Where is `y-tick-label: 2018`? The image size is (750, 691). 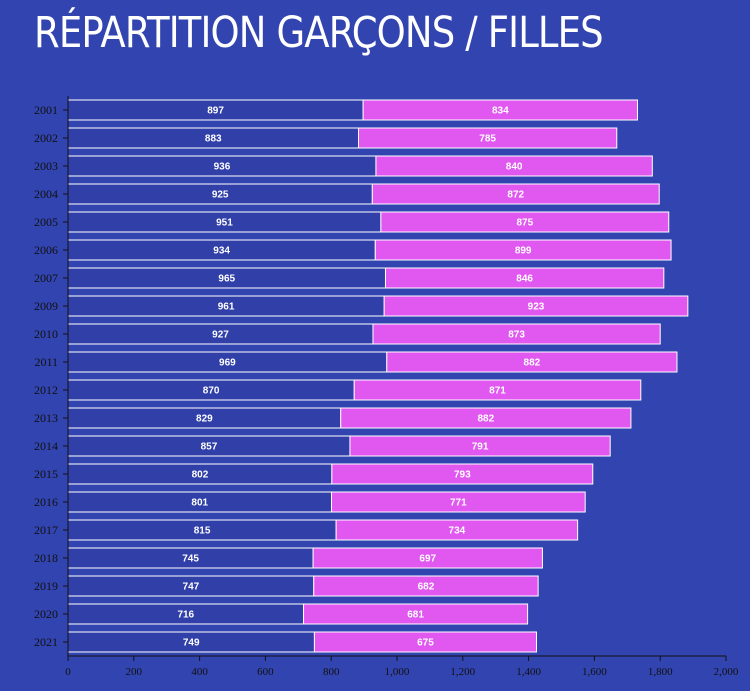
y-tick-label: 2018 is located at coordinates (46, 558).